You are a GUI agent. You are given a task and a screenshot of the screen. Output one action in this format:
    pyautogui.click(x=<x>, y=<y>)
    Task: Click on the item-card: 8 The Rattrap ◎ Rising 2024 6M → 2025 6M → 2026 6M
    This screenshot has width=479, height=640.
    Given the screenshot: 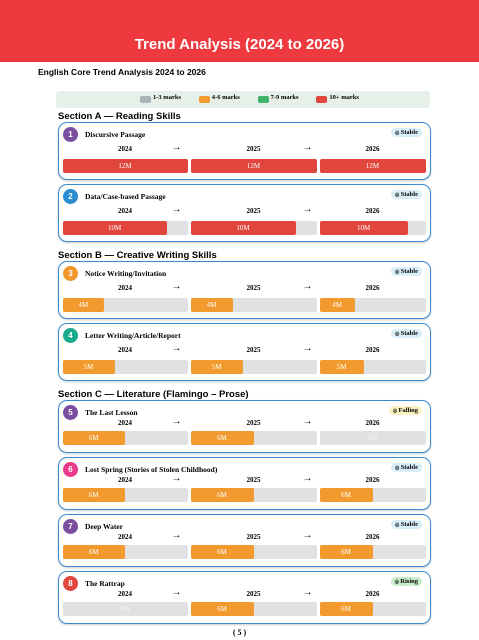 What is the action you would take?
    pyautogui.click(x=244, y=597)
    